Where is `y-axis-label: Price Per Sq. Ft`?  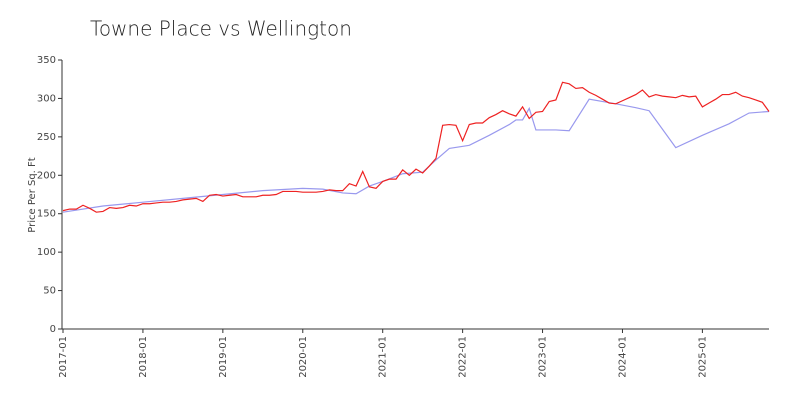 y-axis-label: Price Per Sq. Ft is located at coordinates (32, 194).